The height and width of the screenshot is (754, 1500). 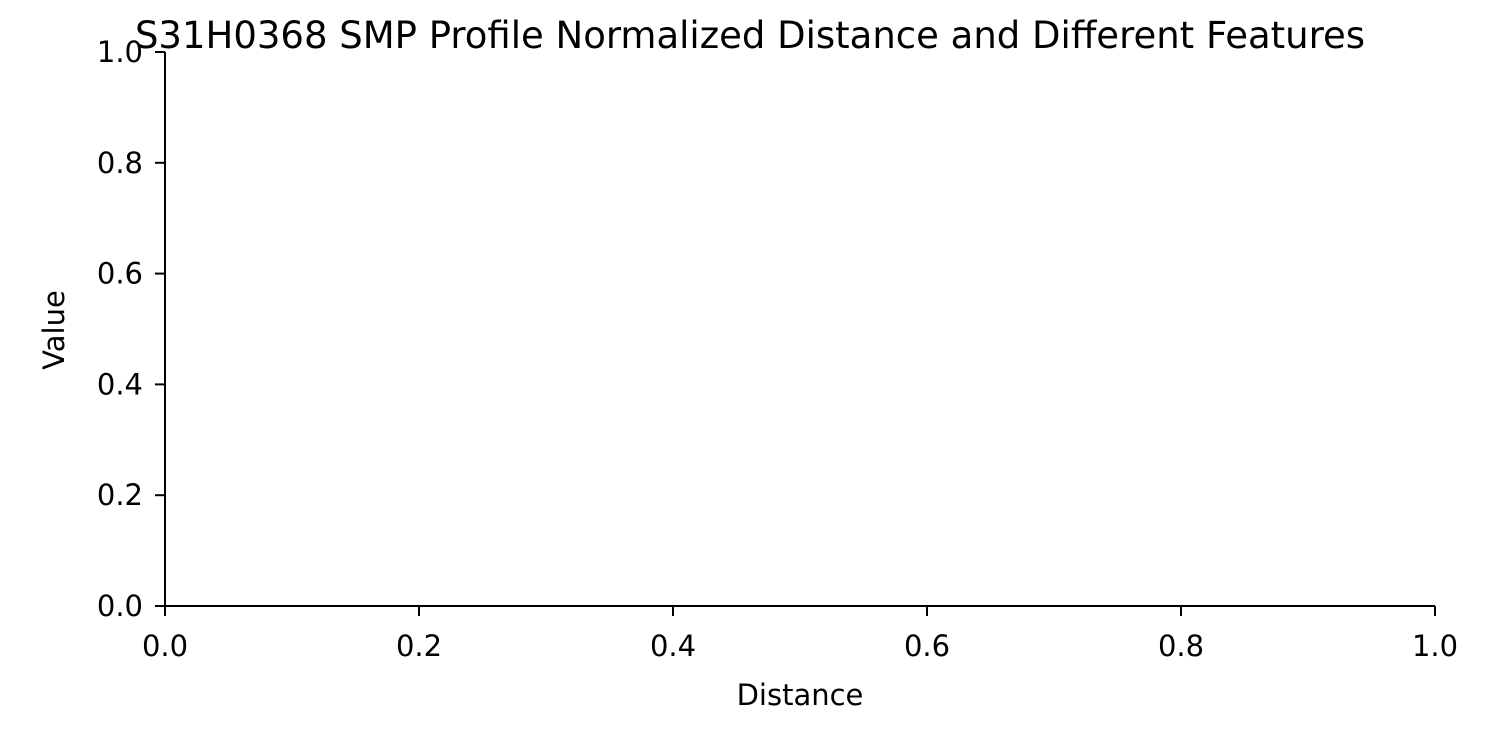 I want to click on y-tick-label: 0.4, so click(x=120, y=384).